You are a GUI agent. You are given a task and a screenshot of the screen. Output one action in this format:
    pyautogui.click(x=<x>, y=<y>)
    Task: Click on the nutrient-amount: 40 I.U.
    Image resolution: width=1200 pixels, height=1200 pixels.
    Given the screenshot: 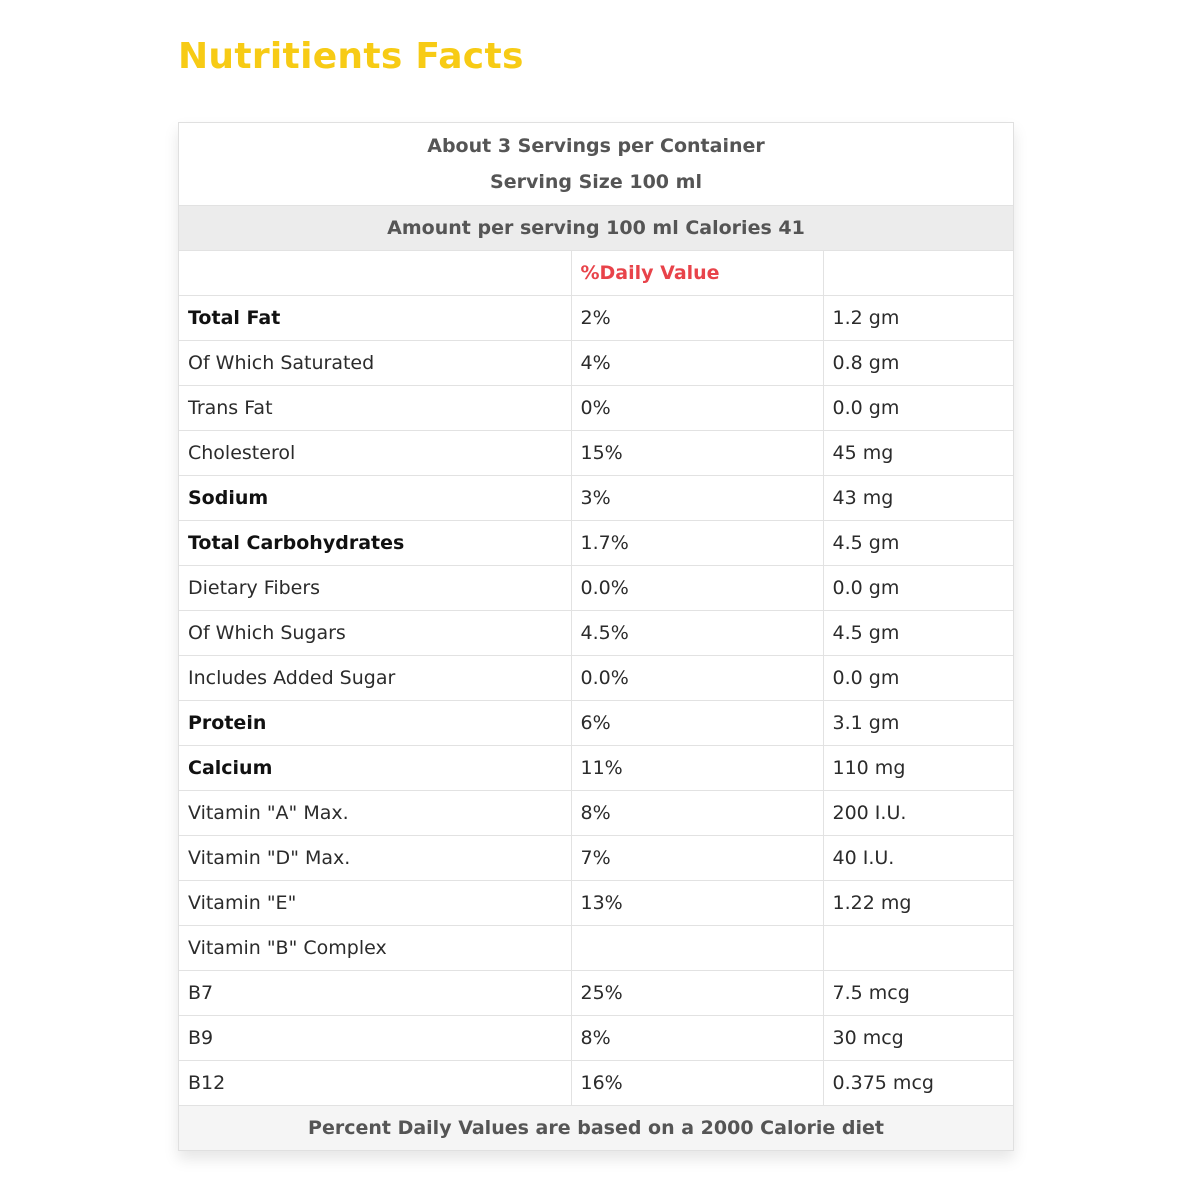 What is the action you would take?
    pyautogui.click(x=918, y=858)
    